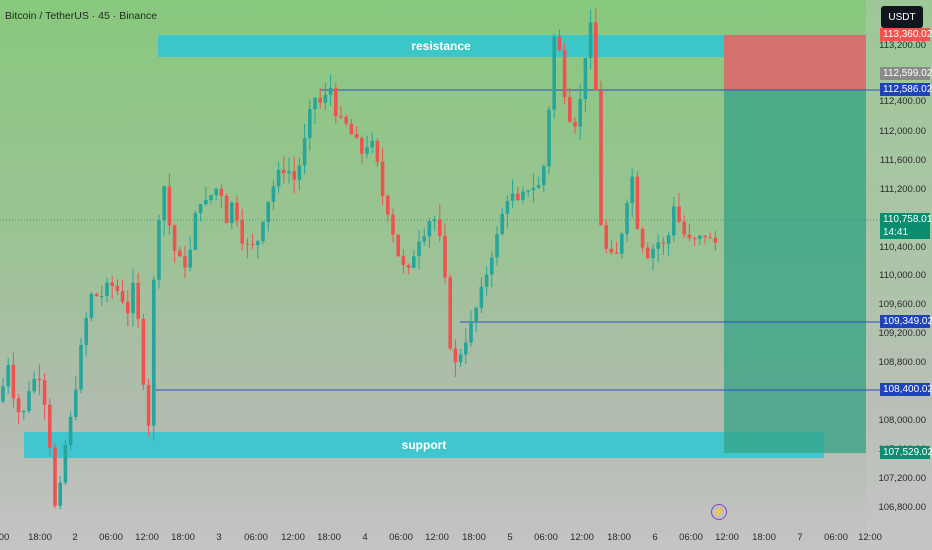 Image resolution: width=932 pixels, height=550 pixels. What do you see at coordinates (902, 17) in the screenshot?
I see `currency-button: USDT` at bounding box center [902, 17].